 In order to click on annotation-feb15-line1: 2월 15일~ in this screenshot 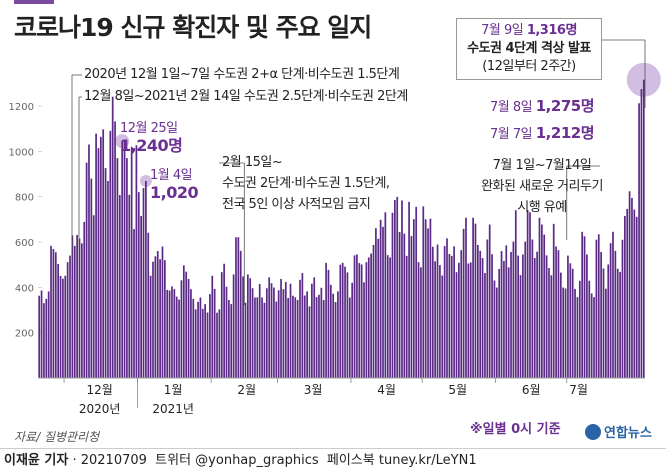, I will do `click(252, 162)`.